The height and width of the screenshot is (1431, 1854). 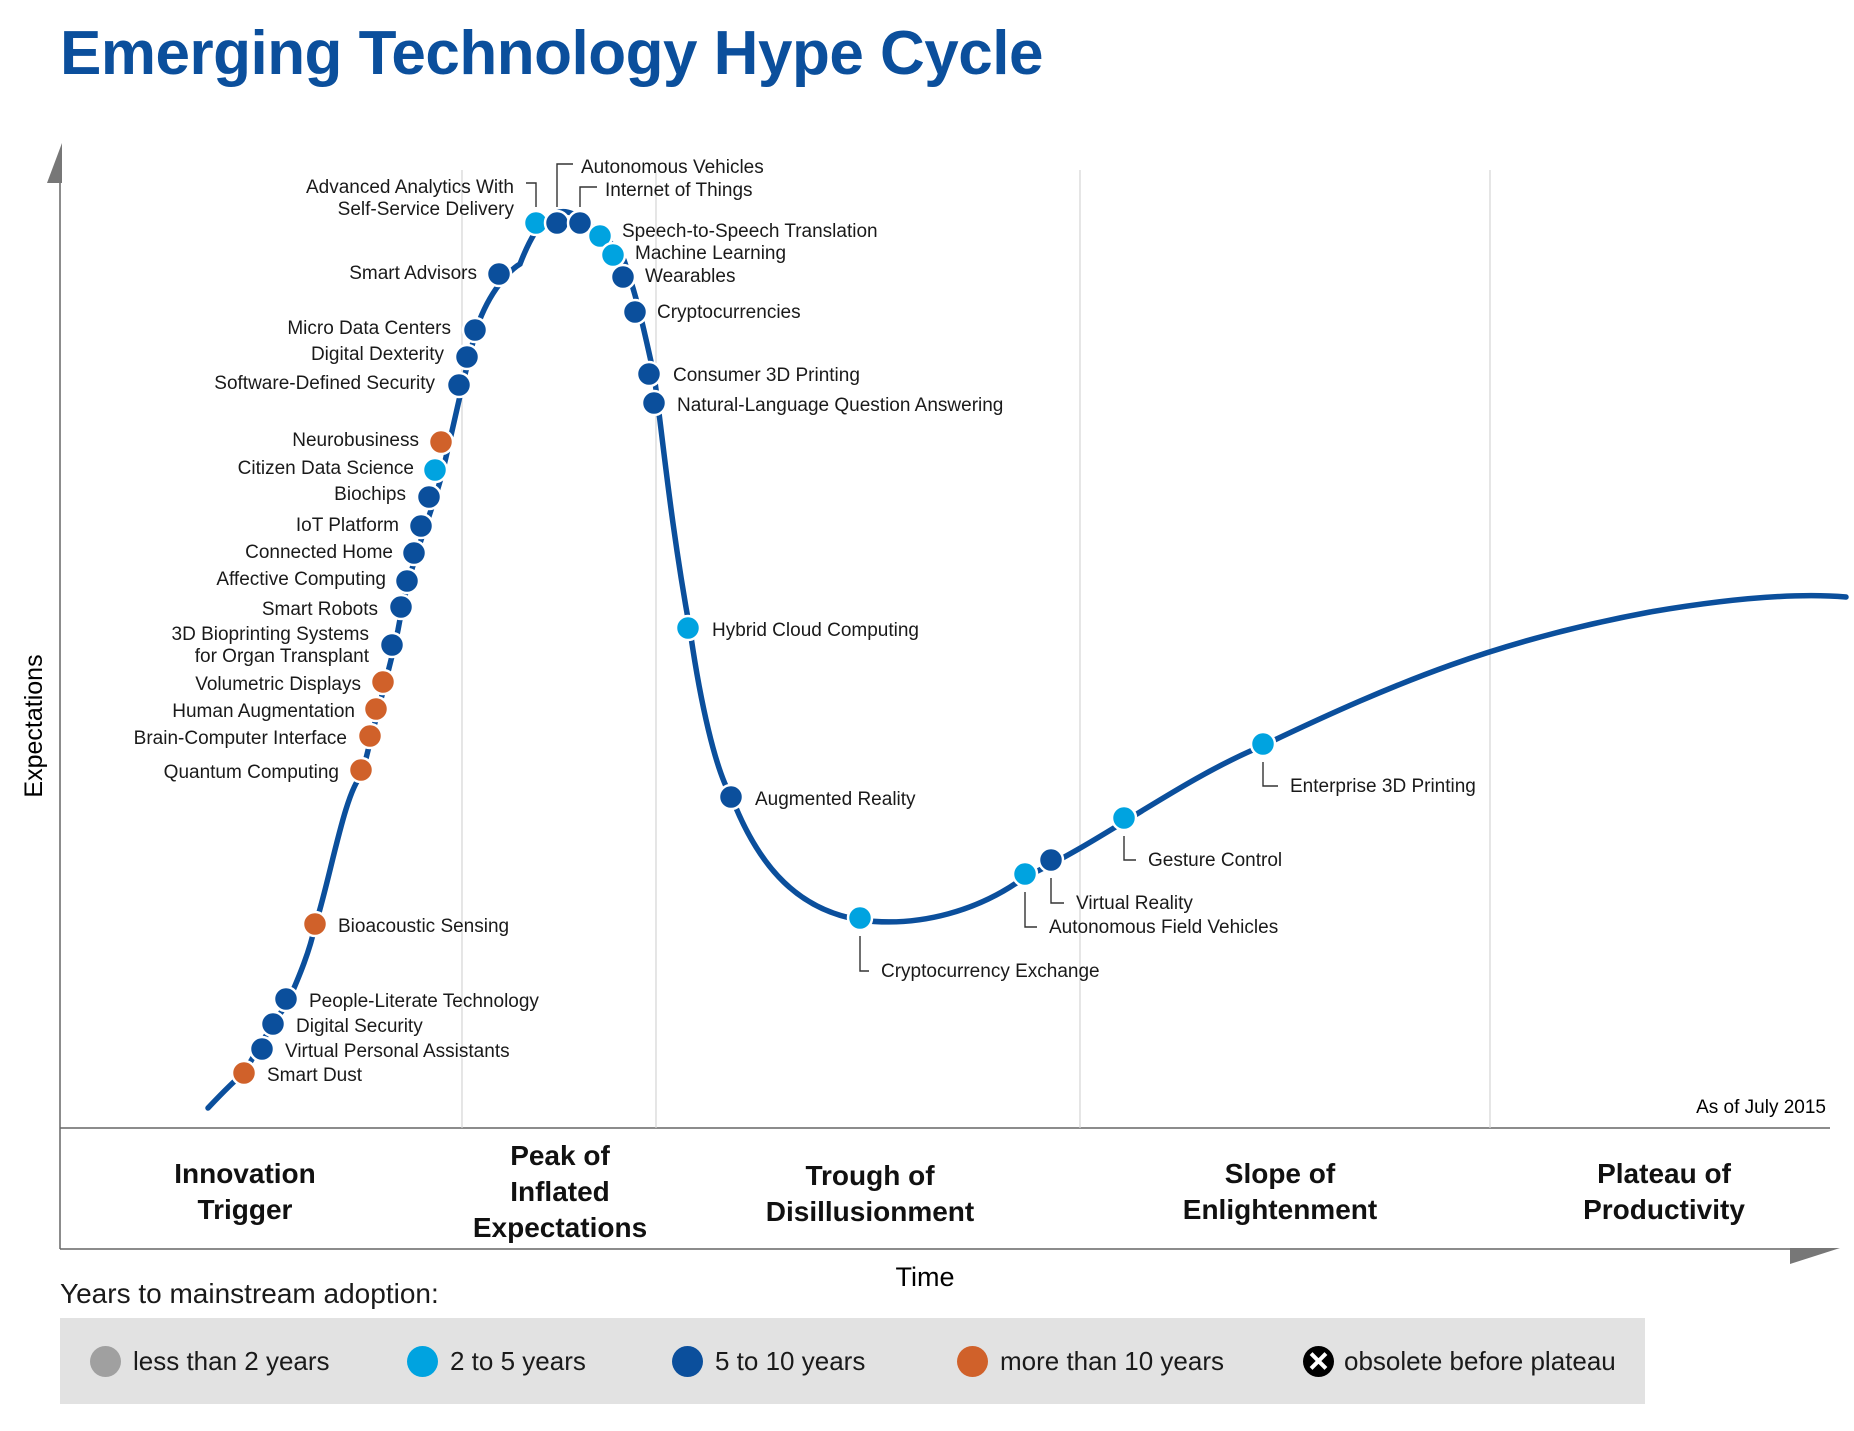 What do you see at coordinates (623, 277) in the screenshot?
I see `tech-dot-wearables` at bounding box center [623, 277].